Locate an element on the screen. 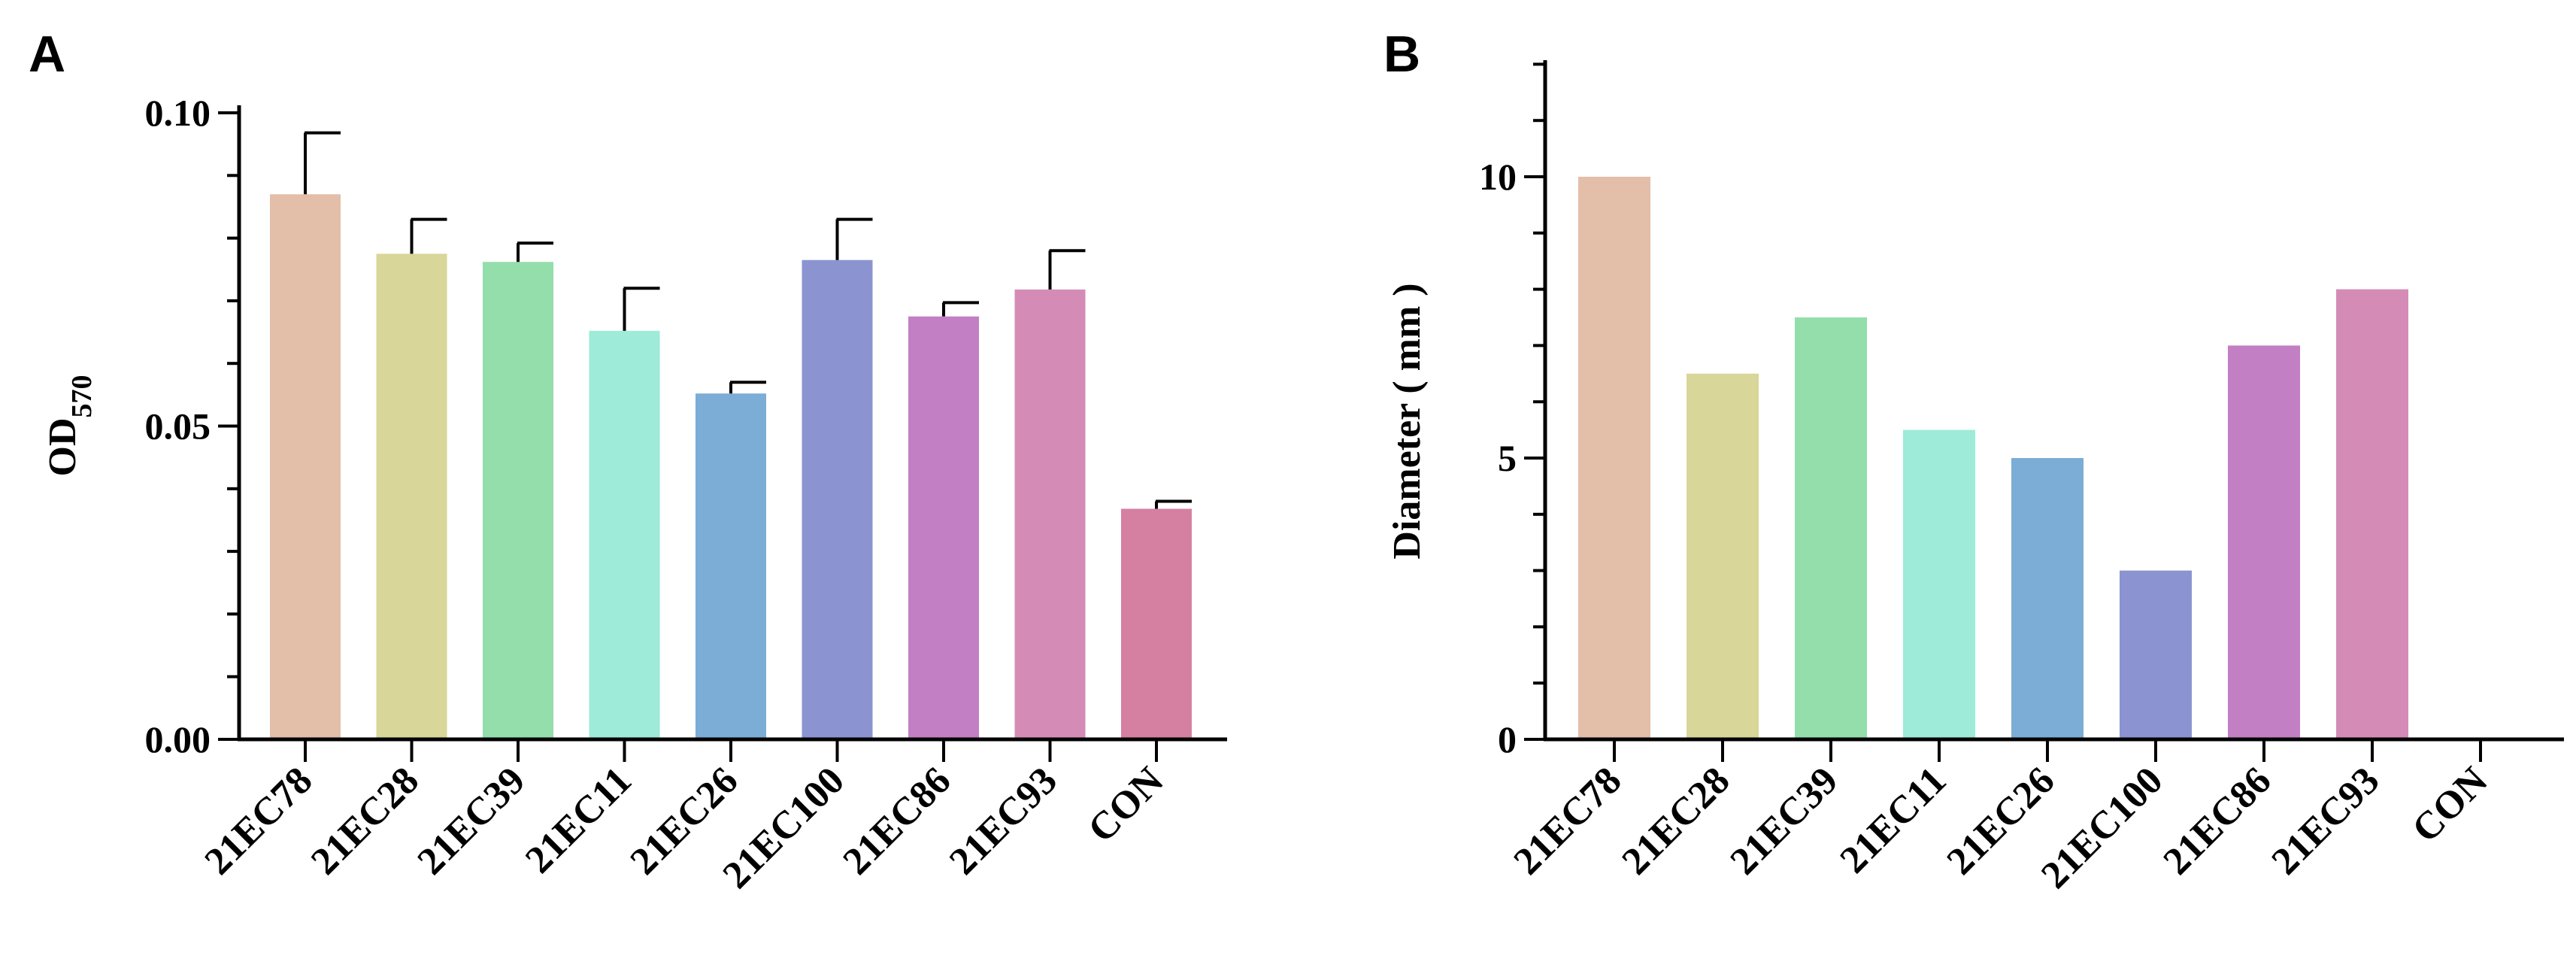  y-tick-label: 0 is located at coordinates (1507, 739).